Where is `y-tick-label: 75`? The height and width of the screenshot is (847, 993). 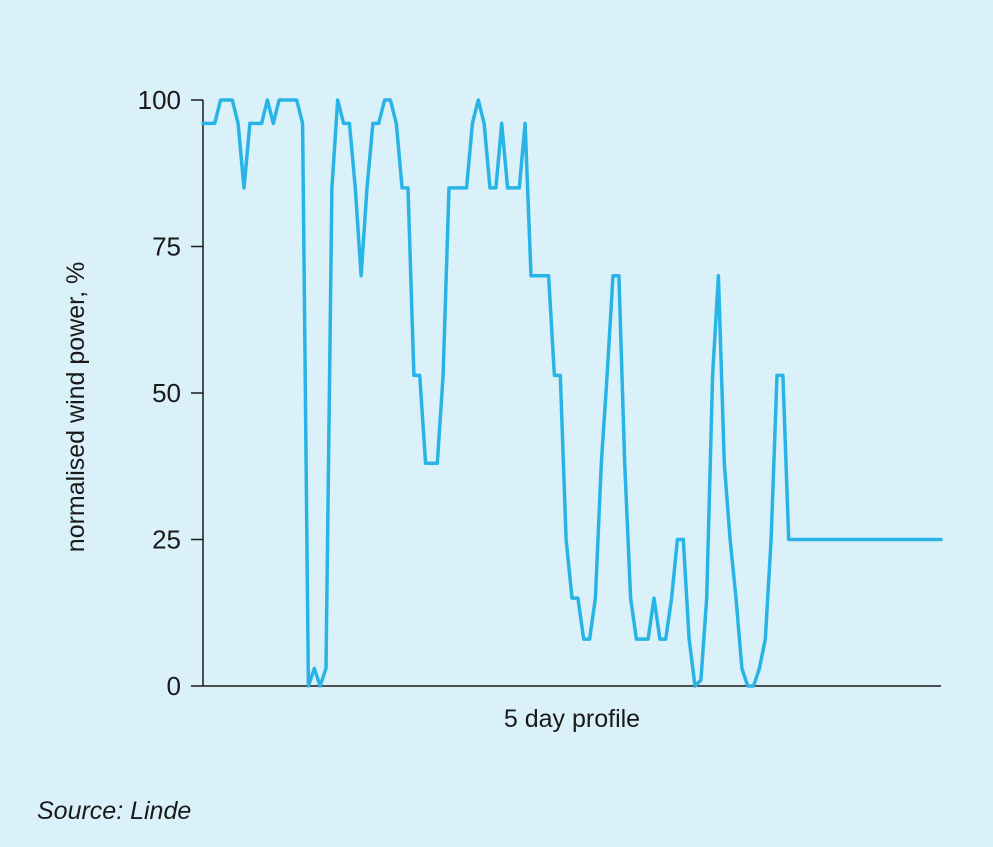
y-tick-label: 75 is located at coordinates (166, 247).